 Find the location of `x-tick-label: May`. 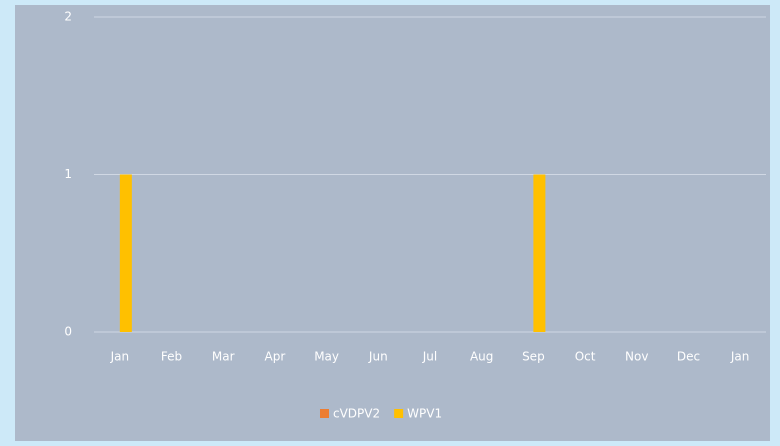

x-tick-label: May is located at coordinates (326, 357).